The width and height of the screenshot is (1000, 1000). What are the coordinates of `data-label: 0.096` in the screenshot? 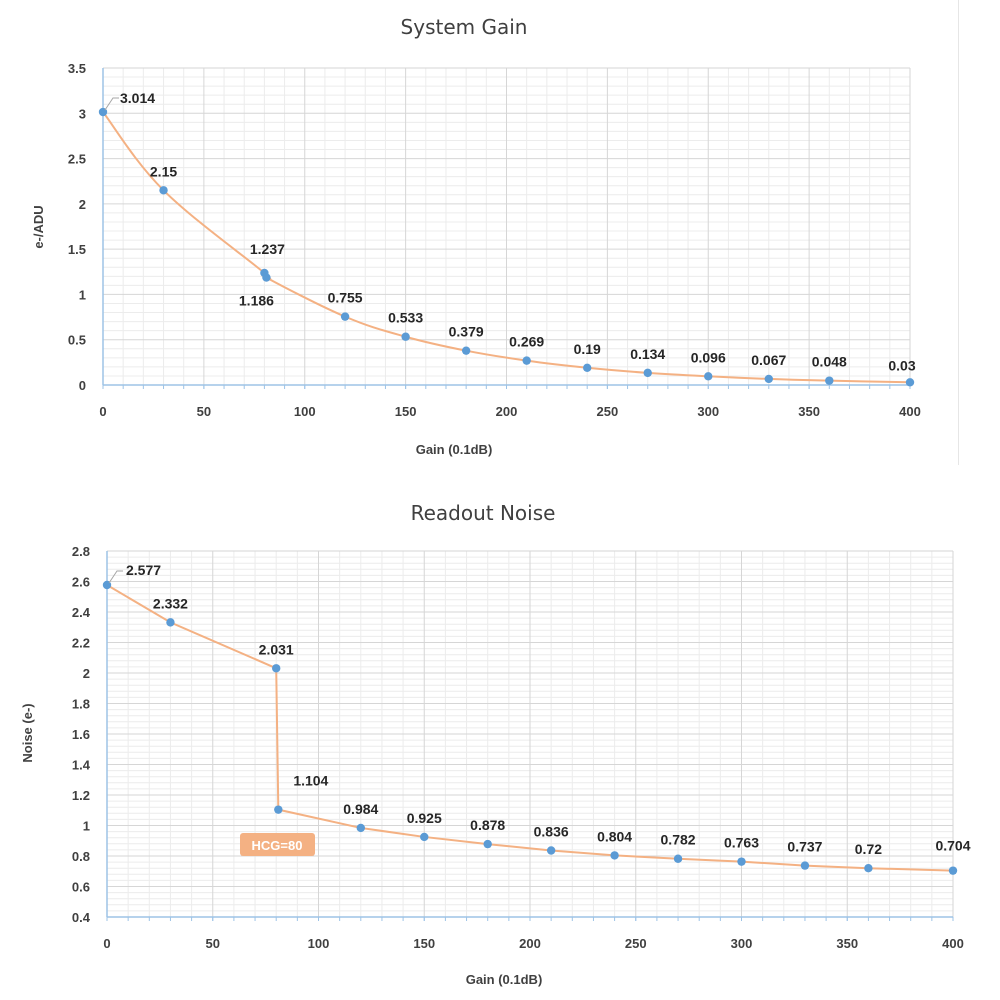 It's located at (708, 357).